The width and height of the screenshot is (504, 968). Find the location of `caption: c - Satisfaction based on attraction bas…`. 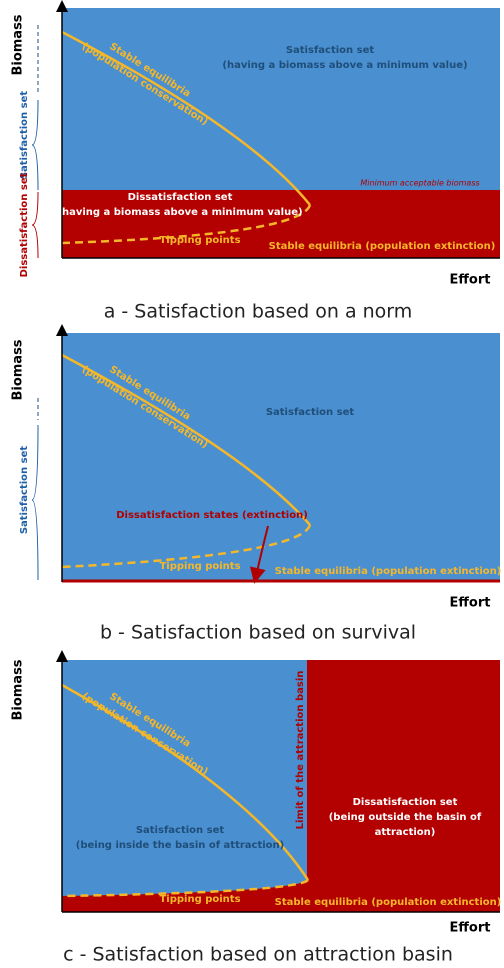

caption: c - Satisfaction based on attraction bas… is located at coordinates (258, 955).